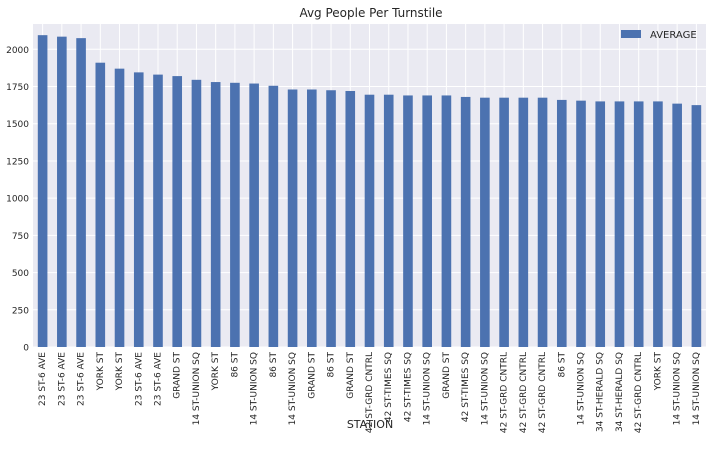 The width and height of the screenshot is (713, 463). I want to click on y-tick-label: 1000, so click(17, 200).